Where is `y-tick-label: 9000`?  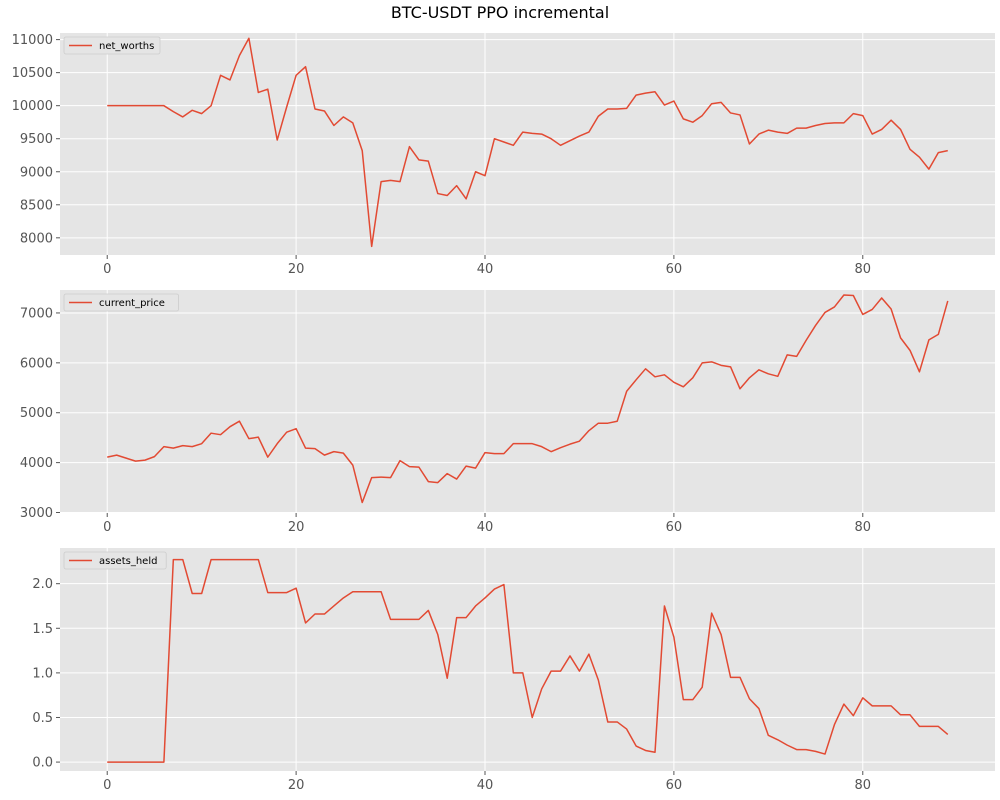 y-tick-label: 9000 is located at coordinates (36, 172).